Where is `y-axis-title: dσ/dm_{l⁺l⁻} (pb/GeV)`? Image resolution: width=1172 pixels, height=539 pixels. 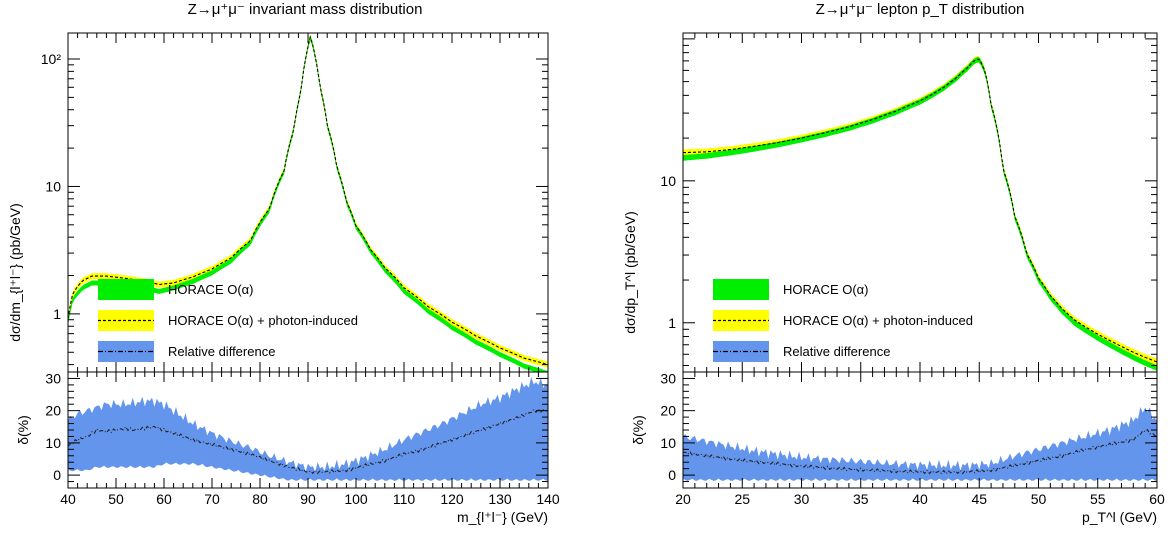 y-axis-title: dσ/dm_{l⁺l⁻} (pb/GeV) is located at coordinates (15, 272).